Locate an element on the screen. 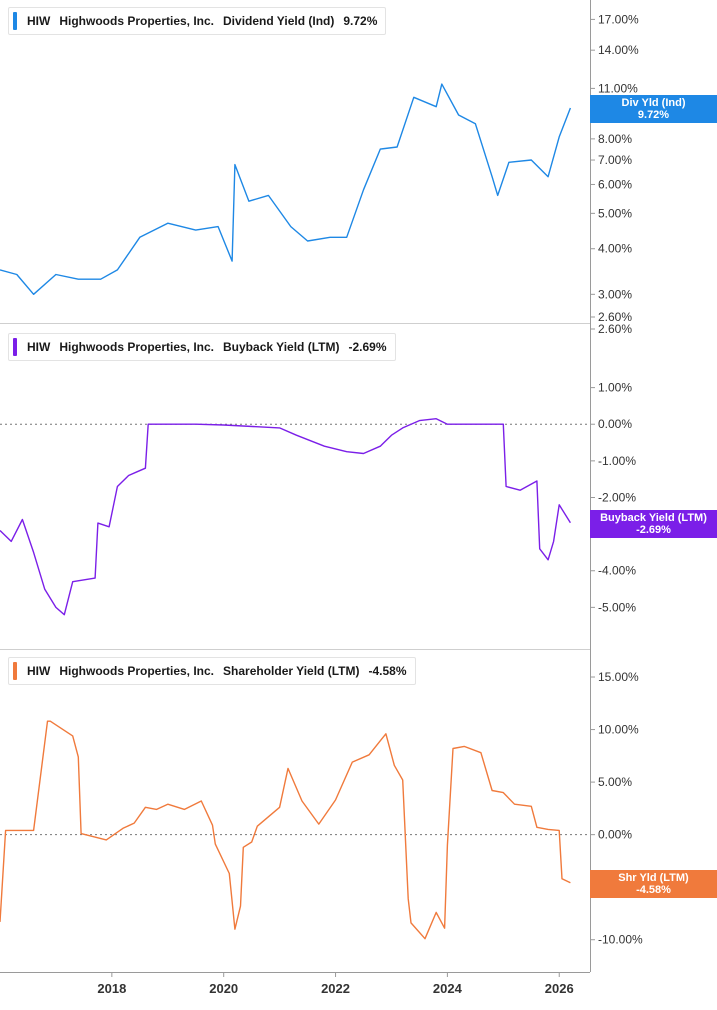  legend-swatch-dividend is located at coordinates (15, 21).